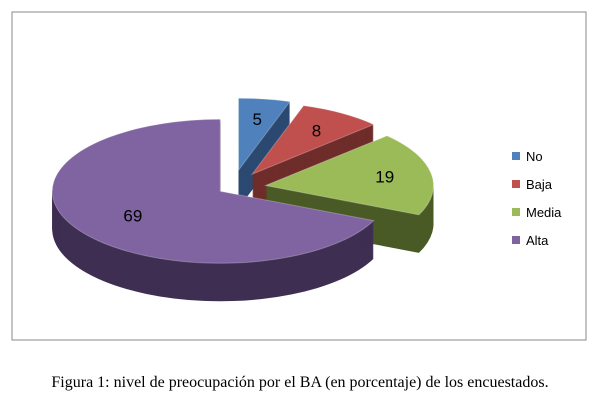  I want to click on legend-swatch-no, so click(516, 156).